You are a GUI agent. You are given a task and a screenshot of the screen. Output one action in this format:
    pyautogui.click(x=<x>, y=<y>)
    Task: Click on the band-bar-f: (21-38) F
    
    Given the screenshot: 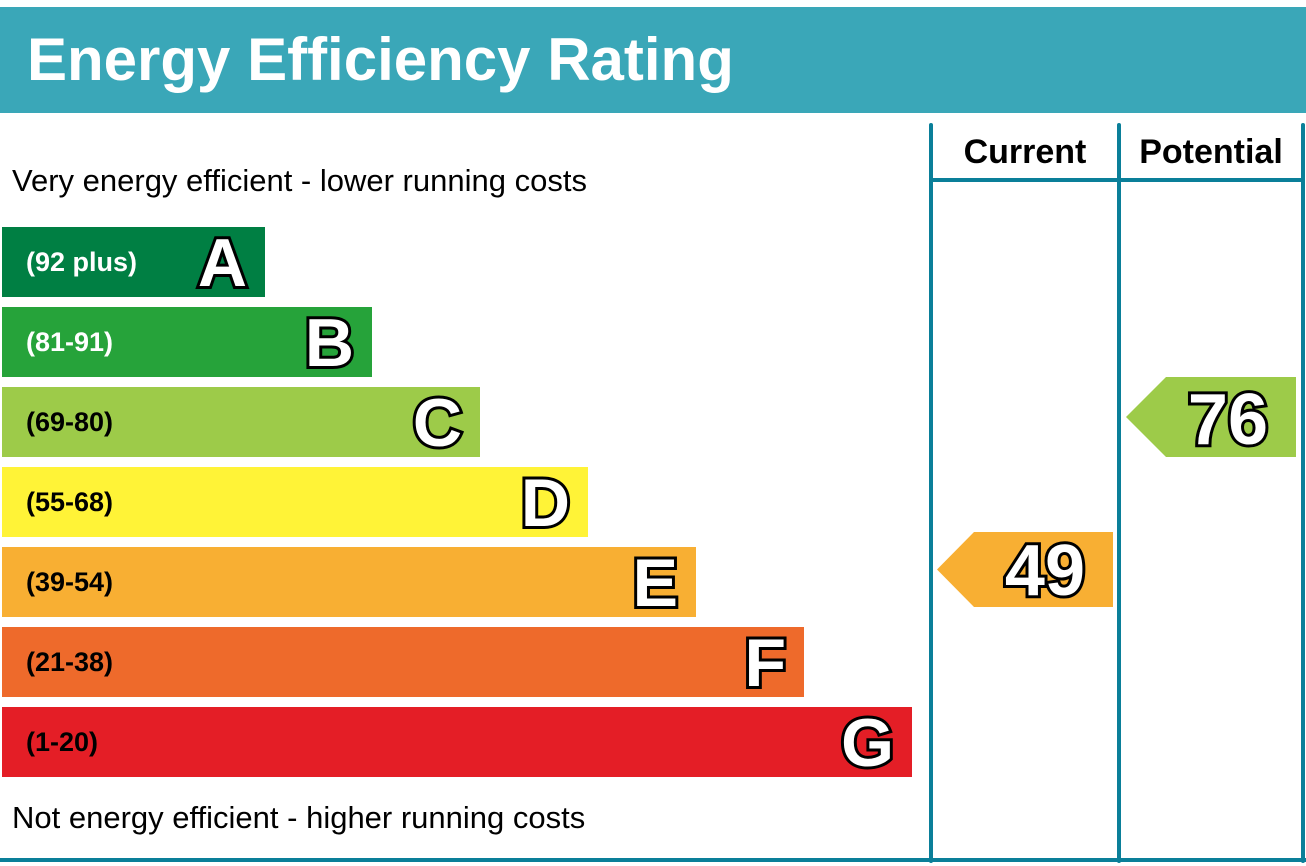 What is the action you would take?
    pyautogui.click(x=403, y=663)
    